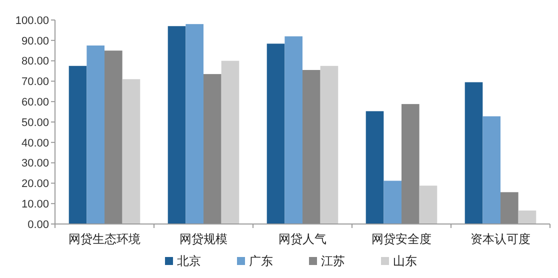 Image resolution: width=558 pixels, height=278 pixels. Describe the element at coordinates (35, 82) in the screenshot. I see `y-tick-label: 70.00` at that location.